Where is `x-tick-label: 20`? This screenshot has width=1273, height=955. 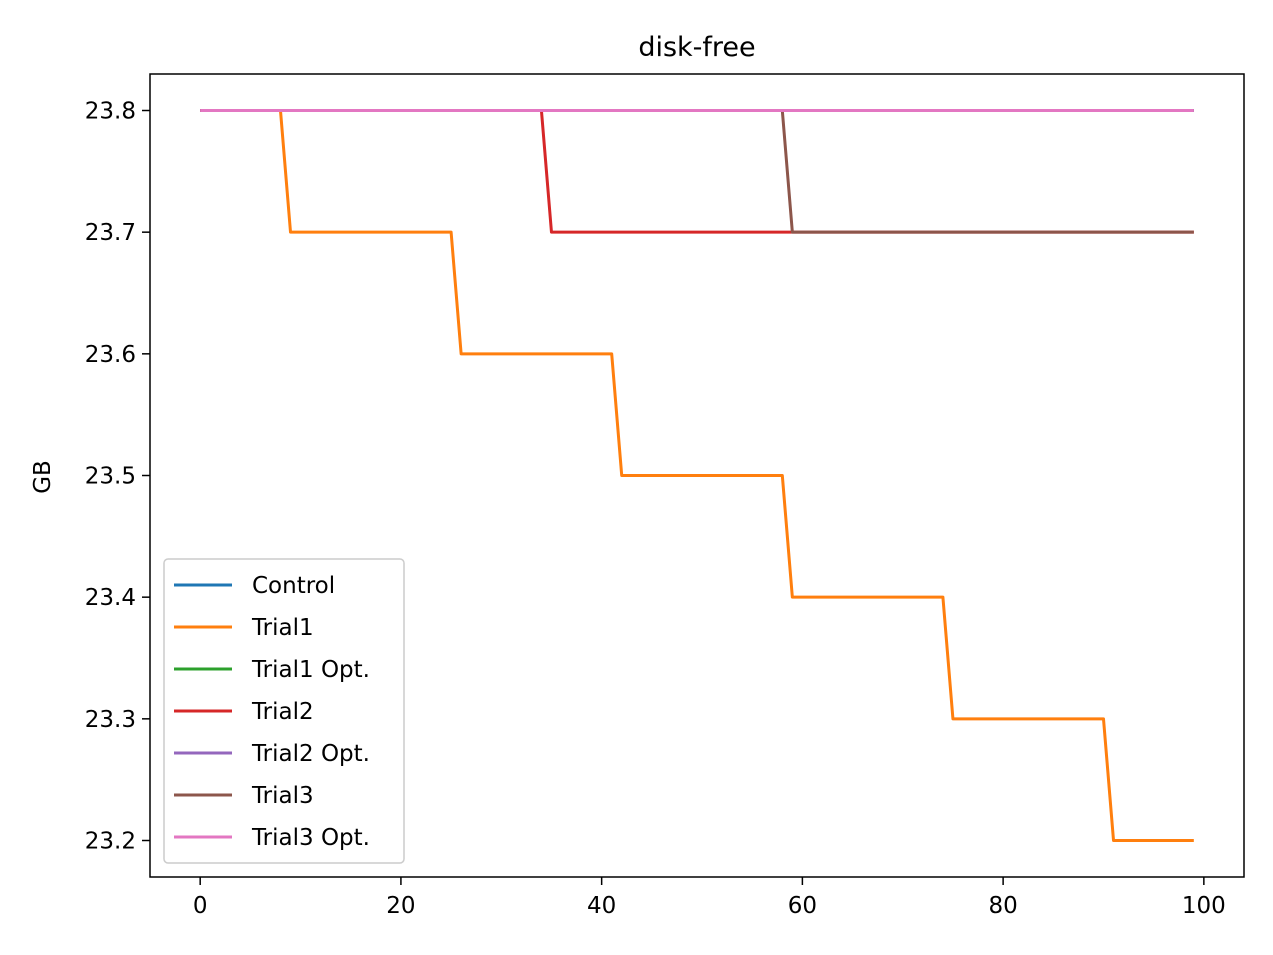 x-tick-label: 20 is located at coordinates (400, 906).